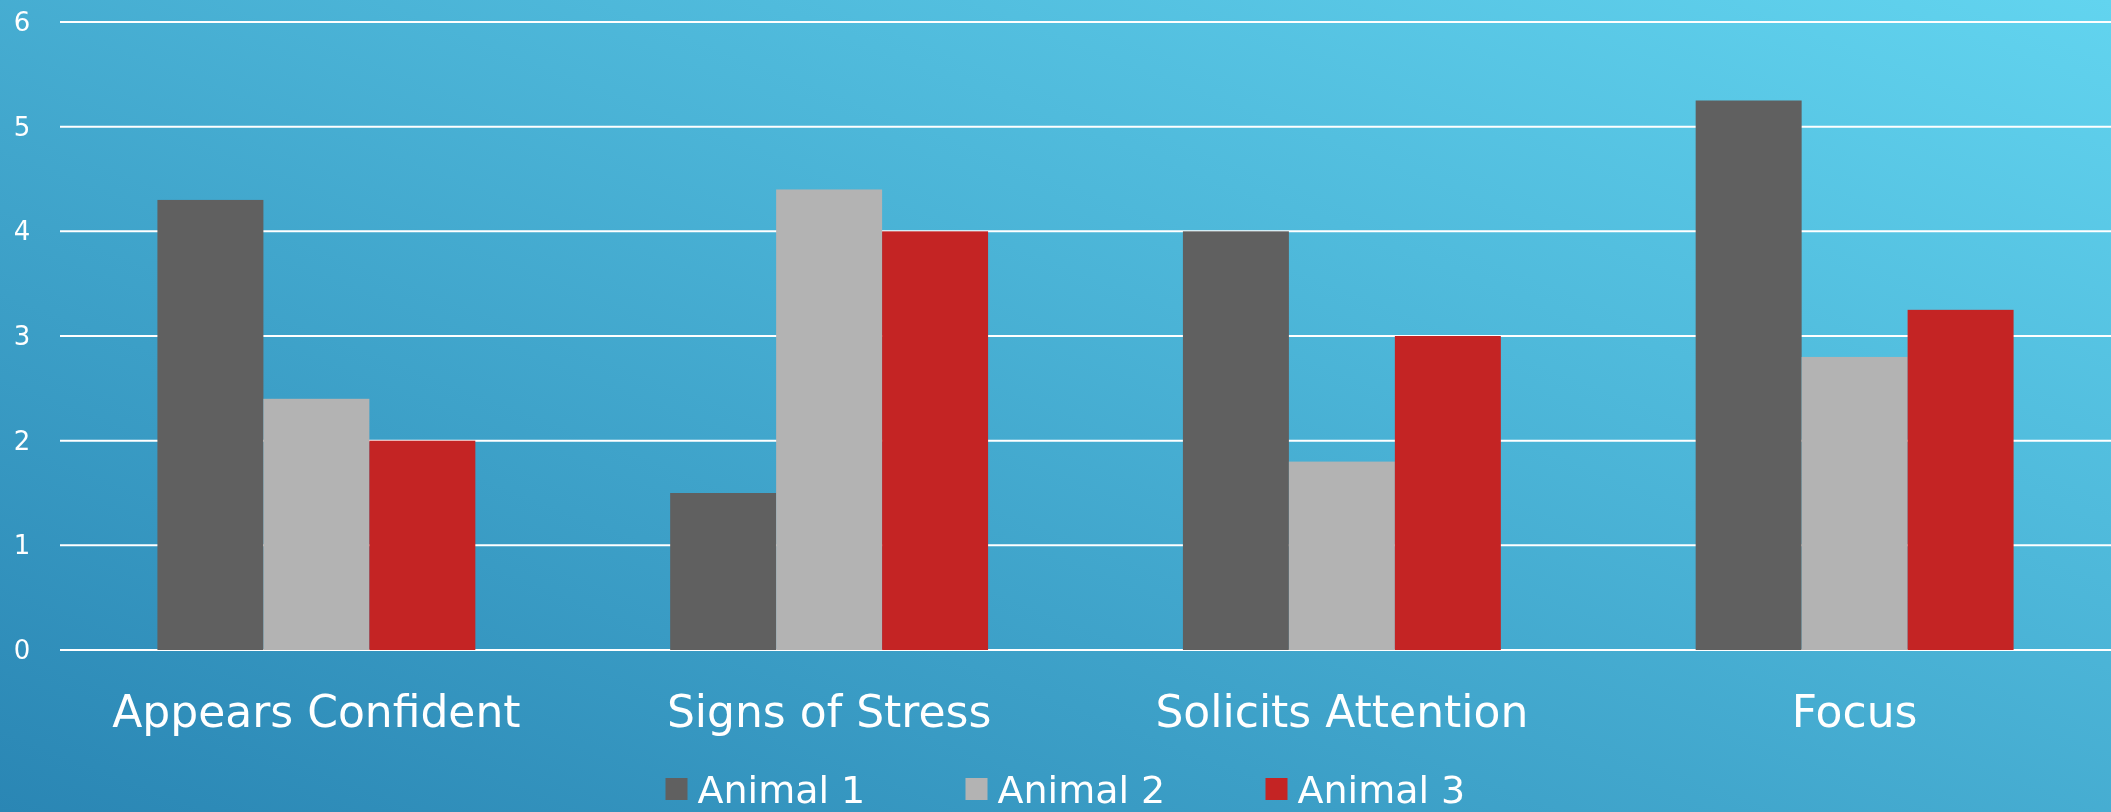  Describe the element at coordinates (22, 336) in the screenshot. I see `y-tick-label: 3` at that location.